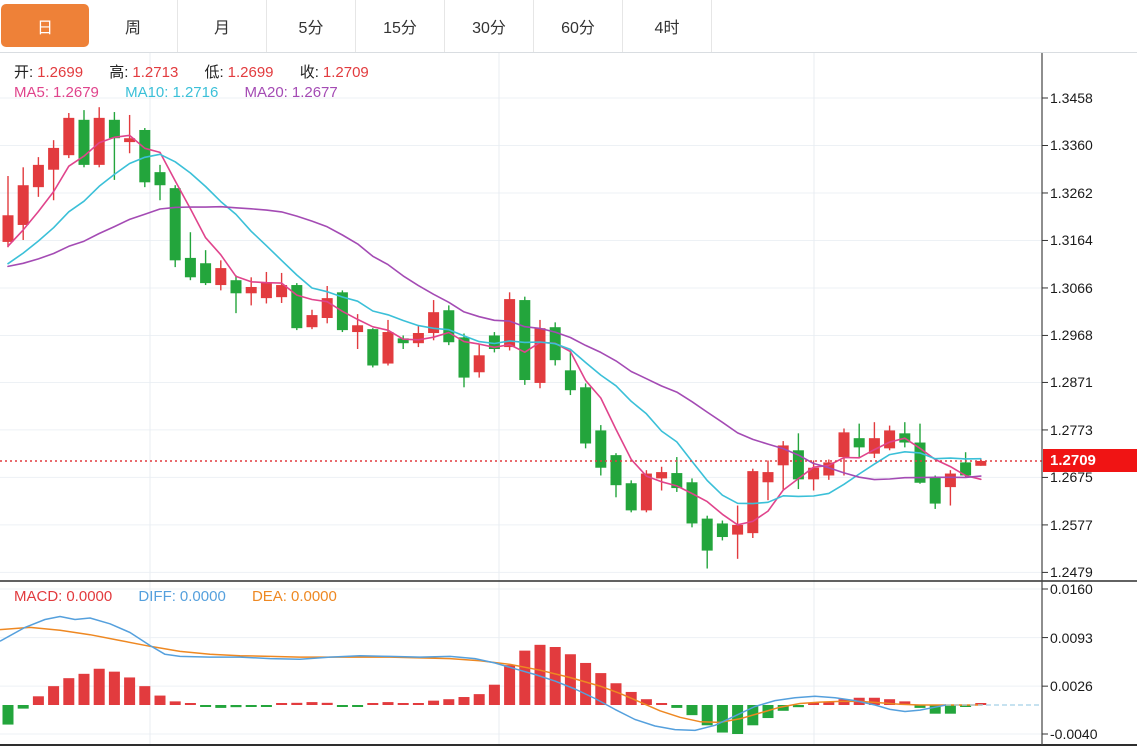  Describe the element at coordinates (157, 596) in the screenshot. I see `diff-label: DIFF:` at that location.